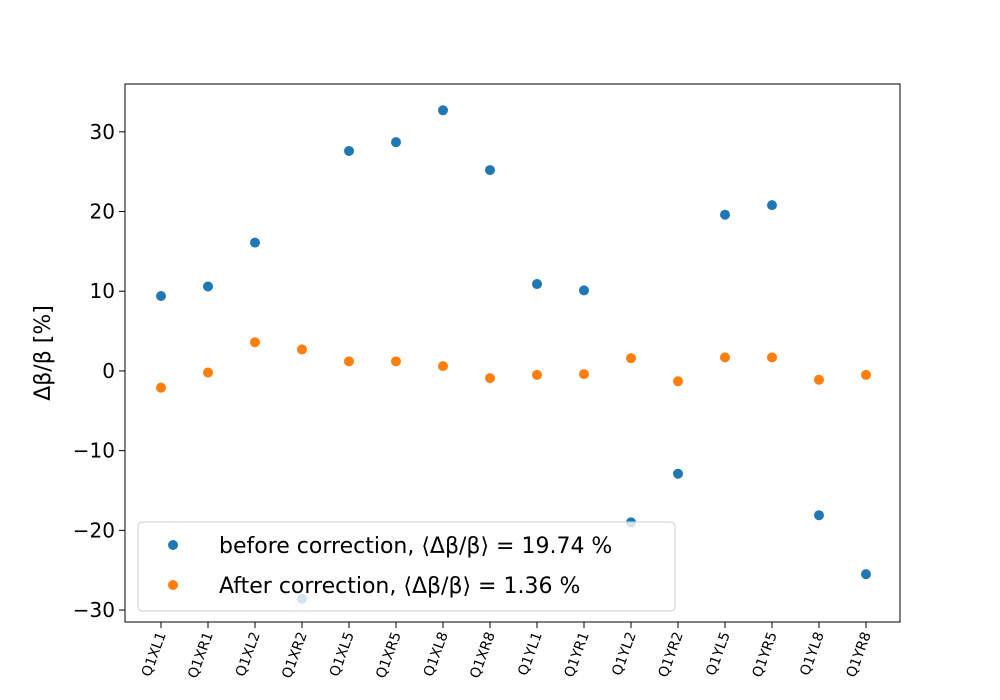 Image resolution: width=1000 pixels, height=700 pixels. I want to click on x-tick-label: Q1XL8, so click(436, 654).